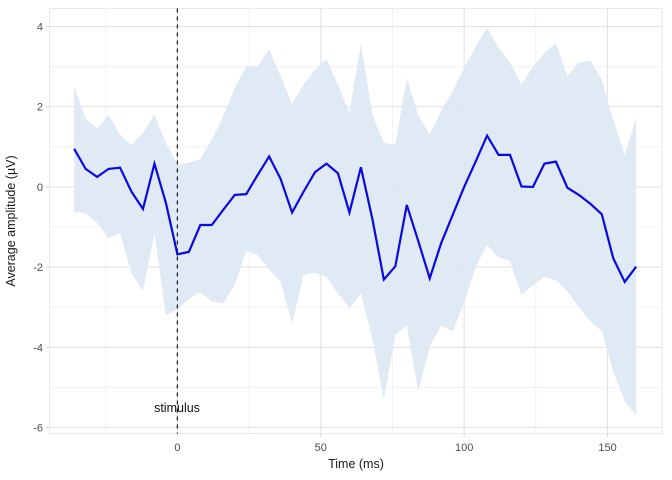 This screenshot has height=480, width=672. I want to click on y-tick-label: 0, so click(40, 188).